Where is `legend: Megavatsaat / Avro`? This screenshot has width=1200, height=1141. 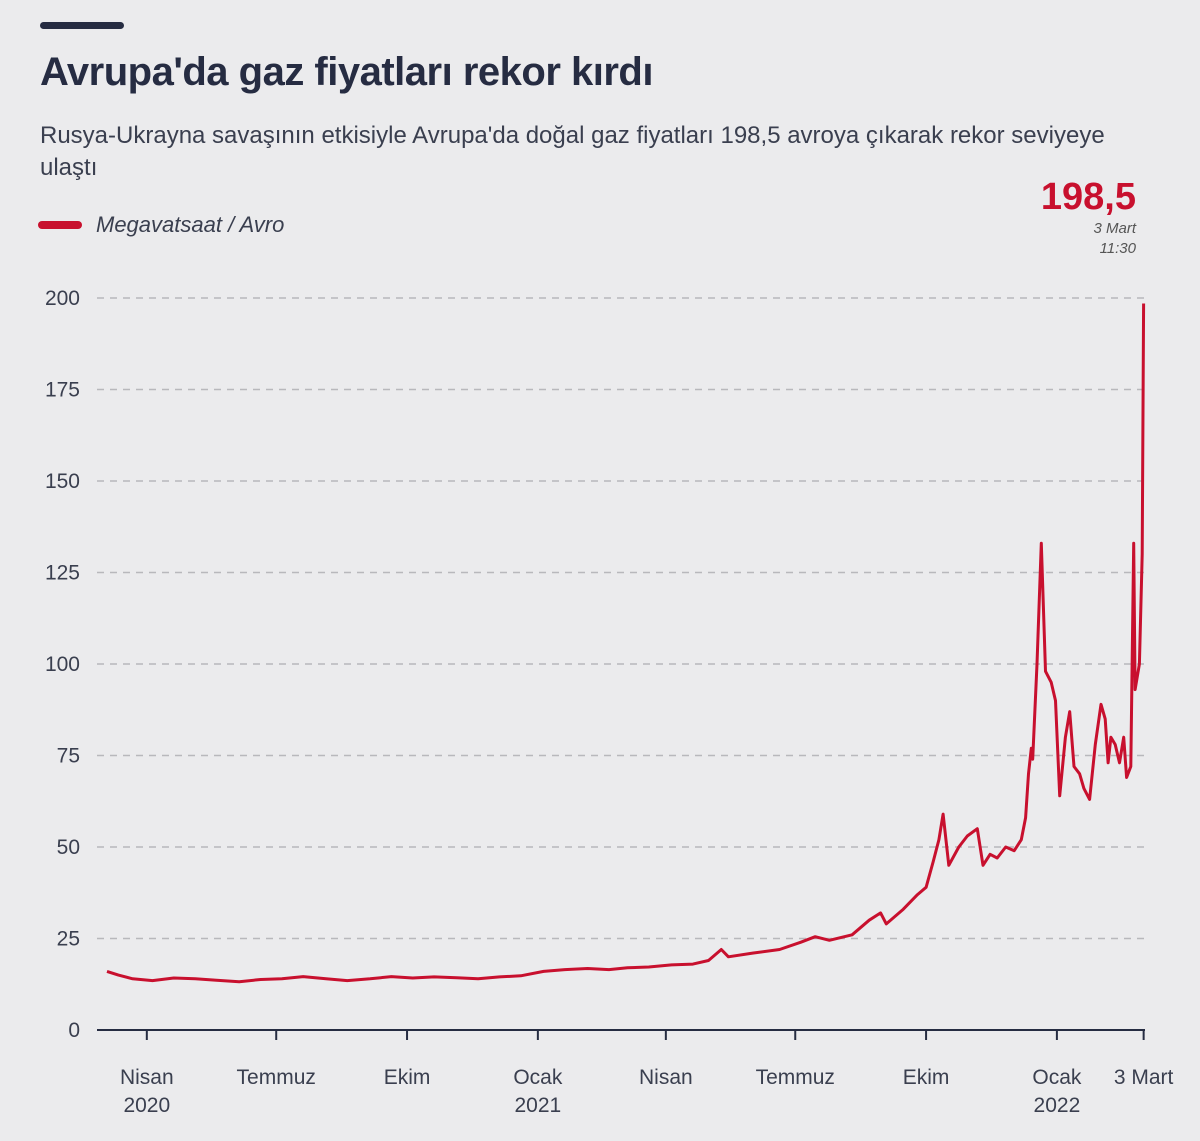 legend: Megavatsaat / Avro is located at coordinates (161, 225).